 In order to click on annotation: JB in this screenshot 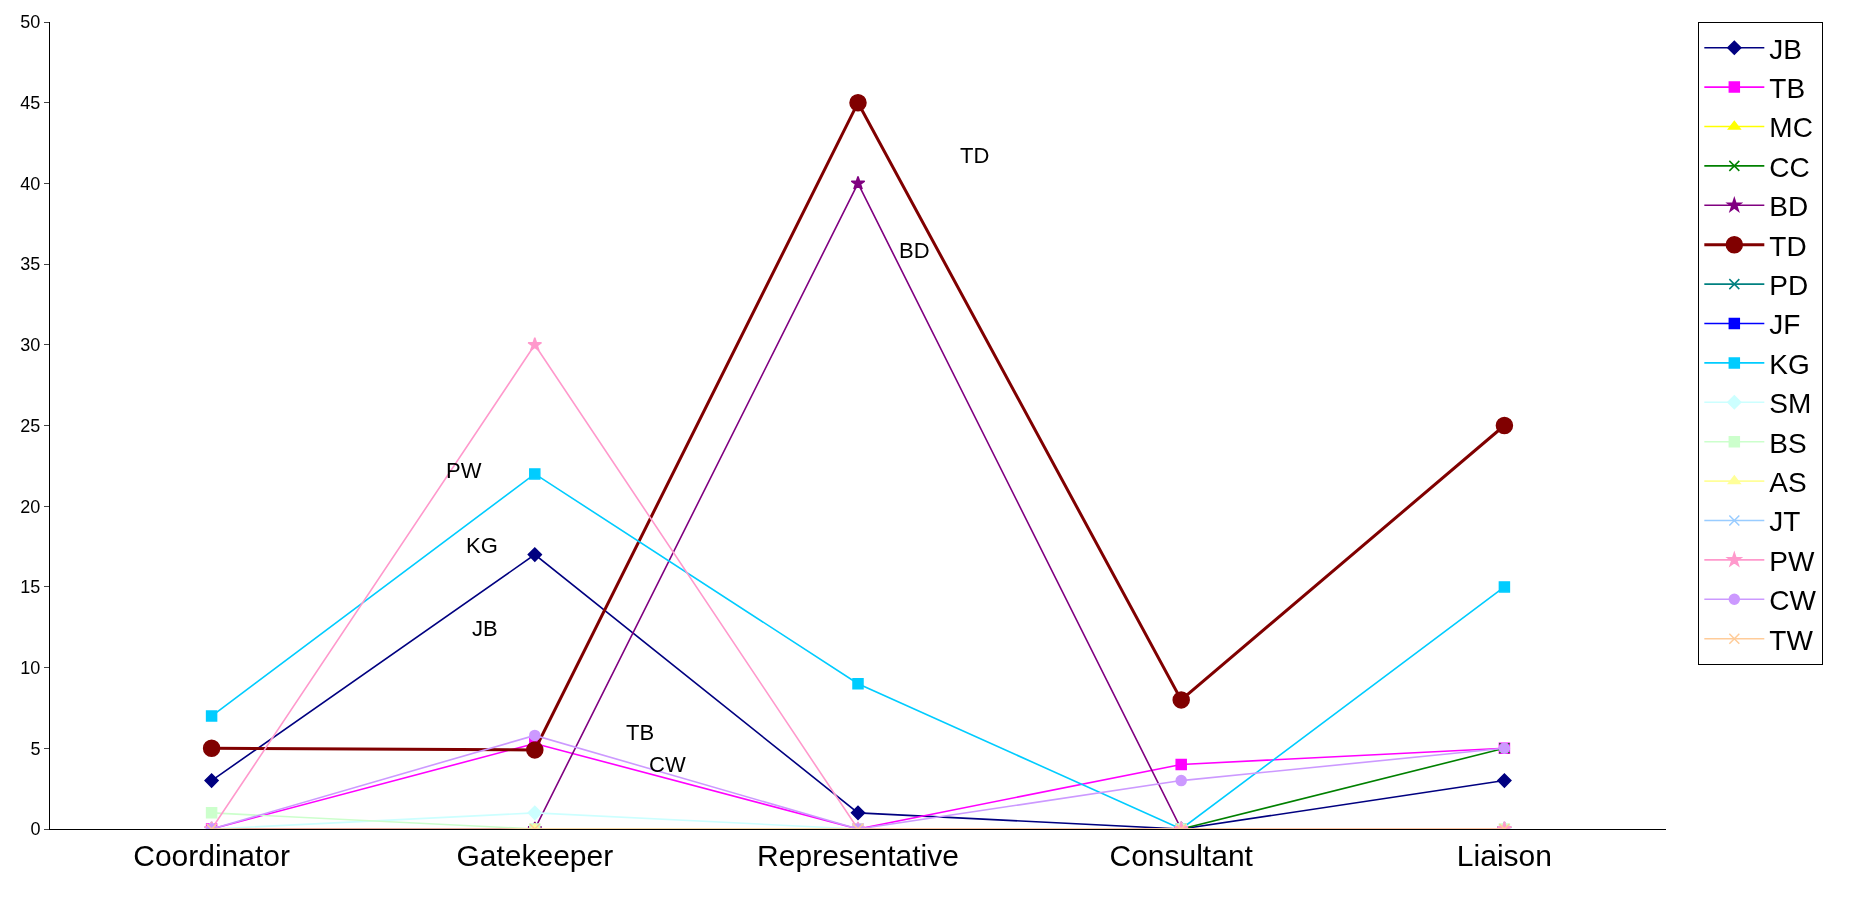, I will do `click(485, 628)`.